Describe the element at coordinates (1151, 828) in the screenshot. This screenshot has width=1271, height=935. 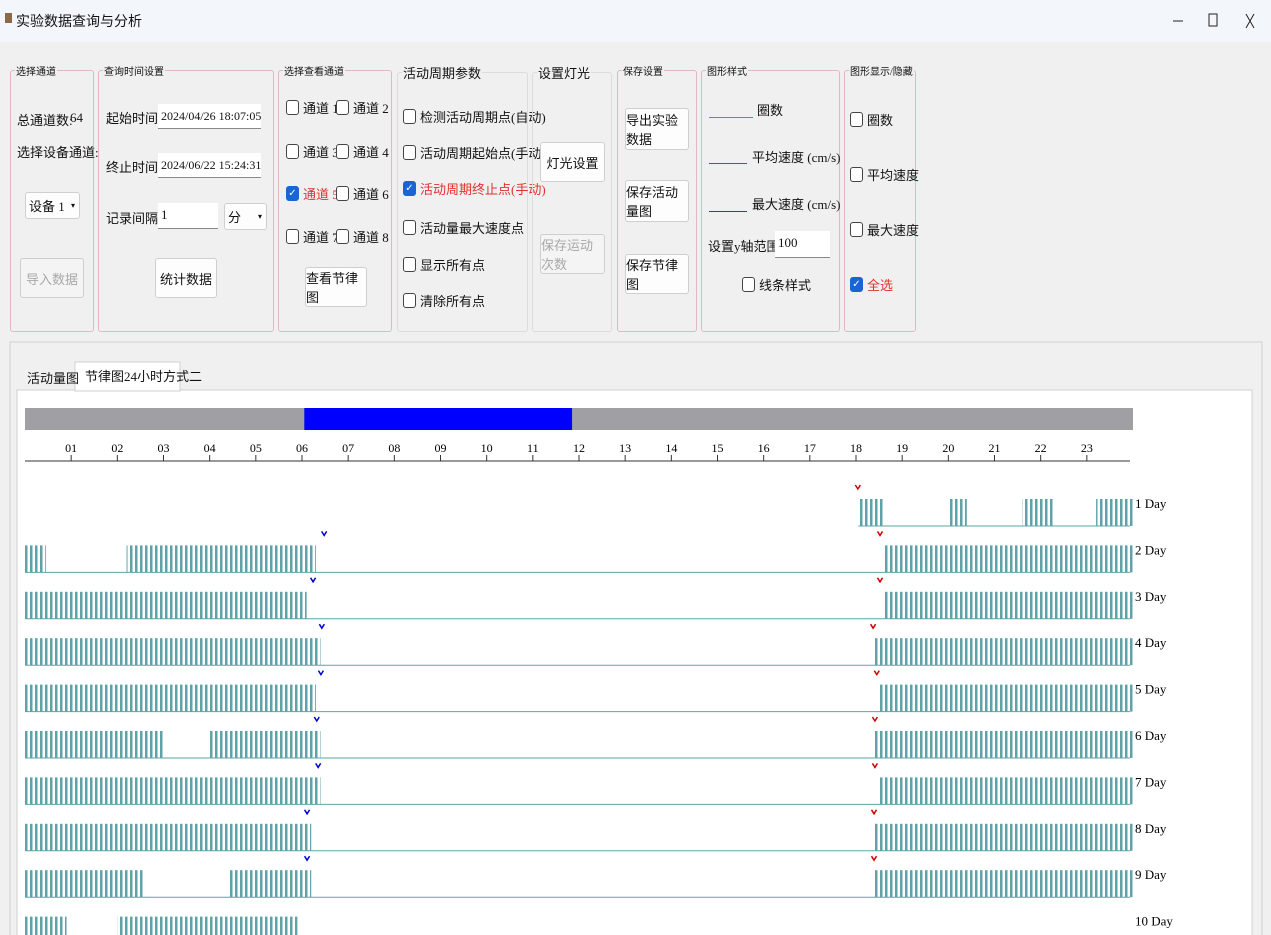
I see `day-label: 8 Day` at that location.